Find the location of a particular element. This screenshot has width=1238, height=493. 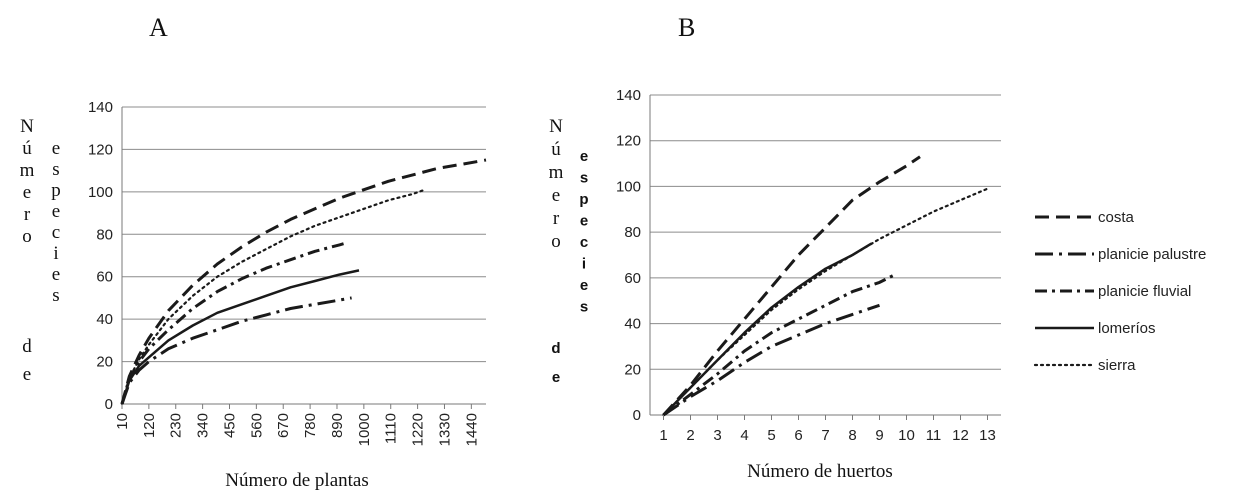

chart-b-y-title-letter: o is located at coordinates (556, 241).